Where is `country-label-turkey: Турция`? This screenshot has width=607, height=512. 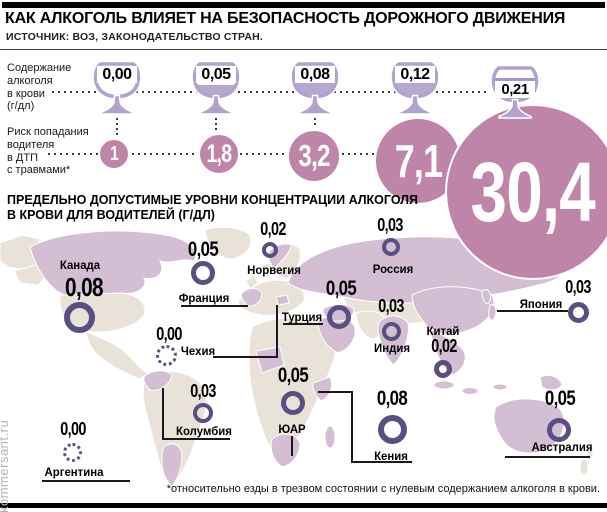
country-label-turkey: Турция is located at coordinates (302, 317).